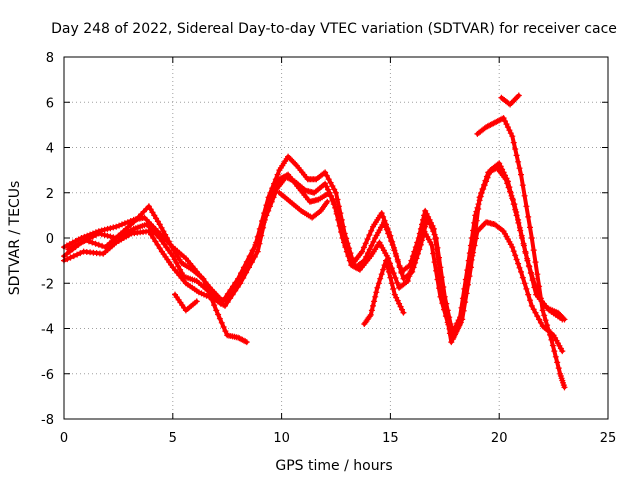  What do you see at coordinates (47, 420) in the screenshot?
I see `y-tick-label: -8` at bounding box center [47, 420].